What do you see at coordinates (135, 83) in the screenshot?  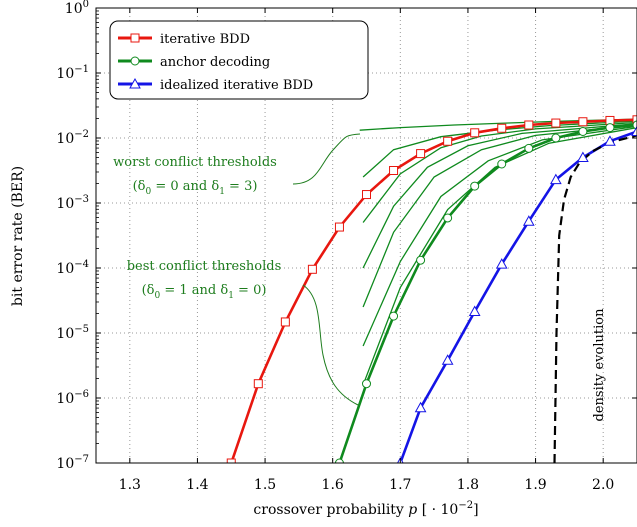 I see `legend-marker-ideal` at bounding box center [135, 83].